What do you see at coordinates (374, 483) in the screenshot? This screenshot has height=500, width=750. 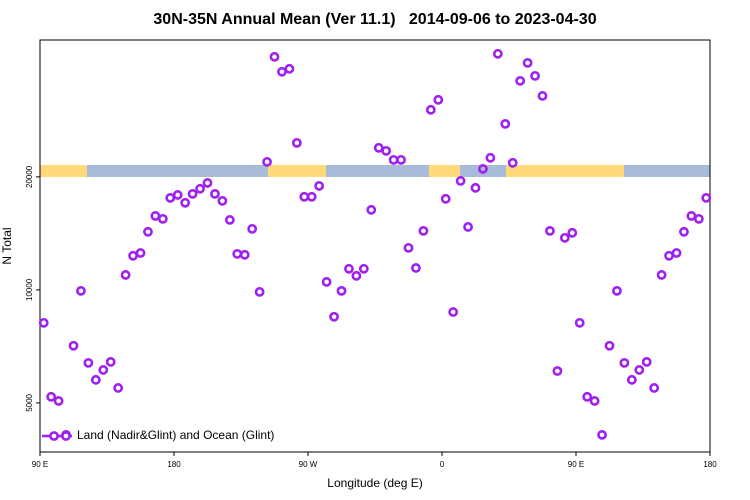 I see `x-axis-label: Longitude (deg E)` at bounding box center [374, 483].